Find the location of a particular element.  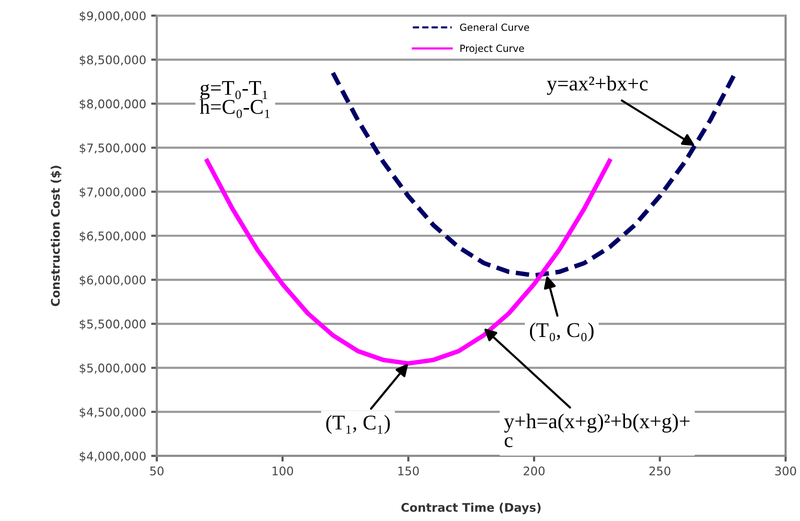

x-tick-label: 250 is located at coordinates (659, 471).